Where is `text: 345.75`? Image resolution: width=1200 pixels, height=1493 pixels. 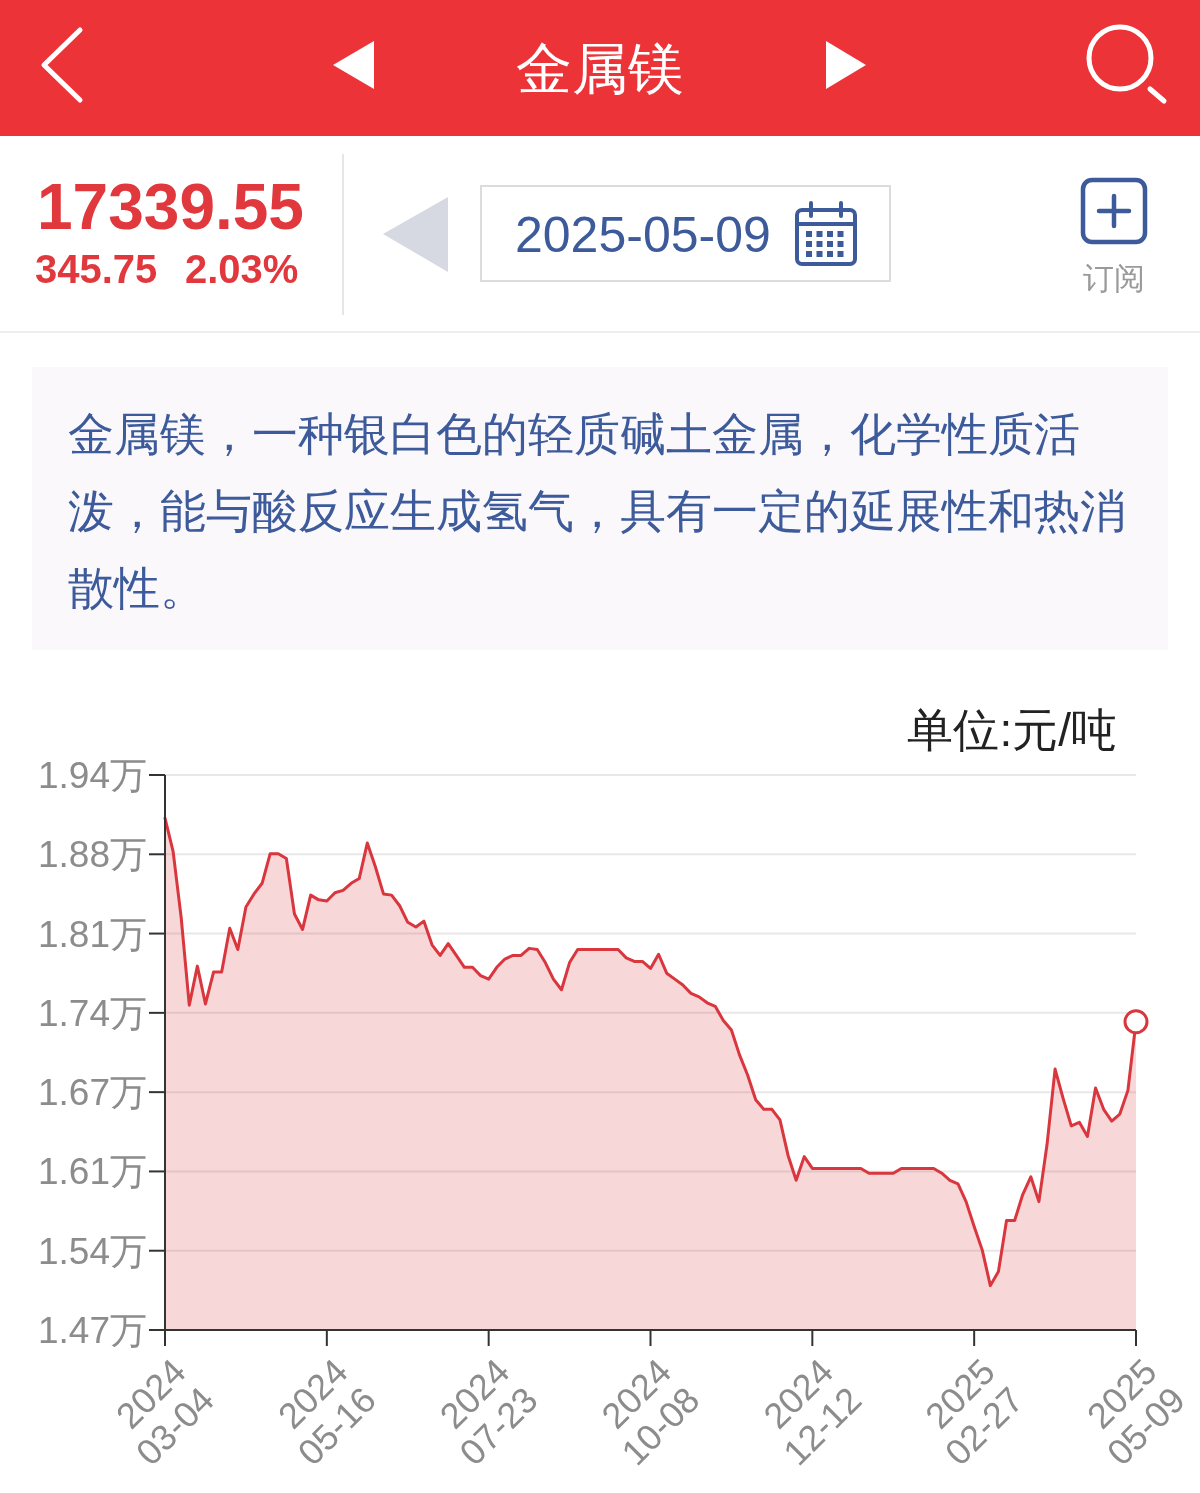
text: 345.75 is located at coordinates (96, 269).